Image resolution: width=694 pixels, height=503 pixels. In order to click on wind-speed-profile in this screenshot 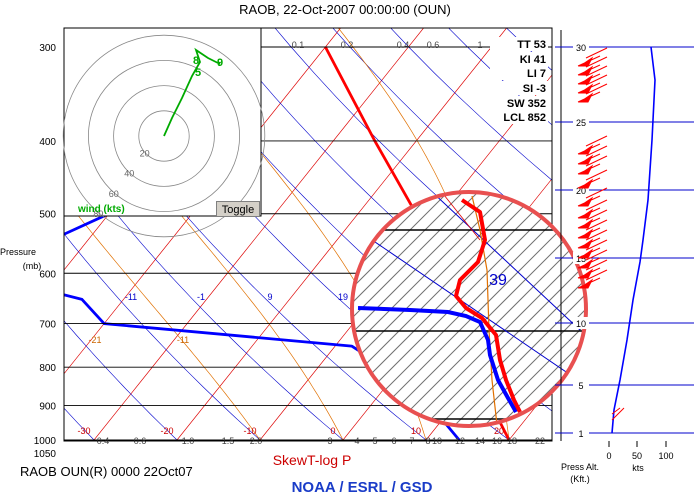, I will do `click(633, 240)`.